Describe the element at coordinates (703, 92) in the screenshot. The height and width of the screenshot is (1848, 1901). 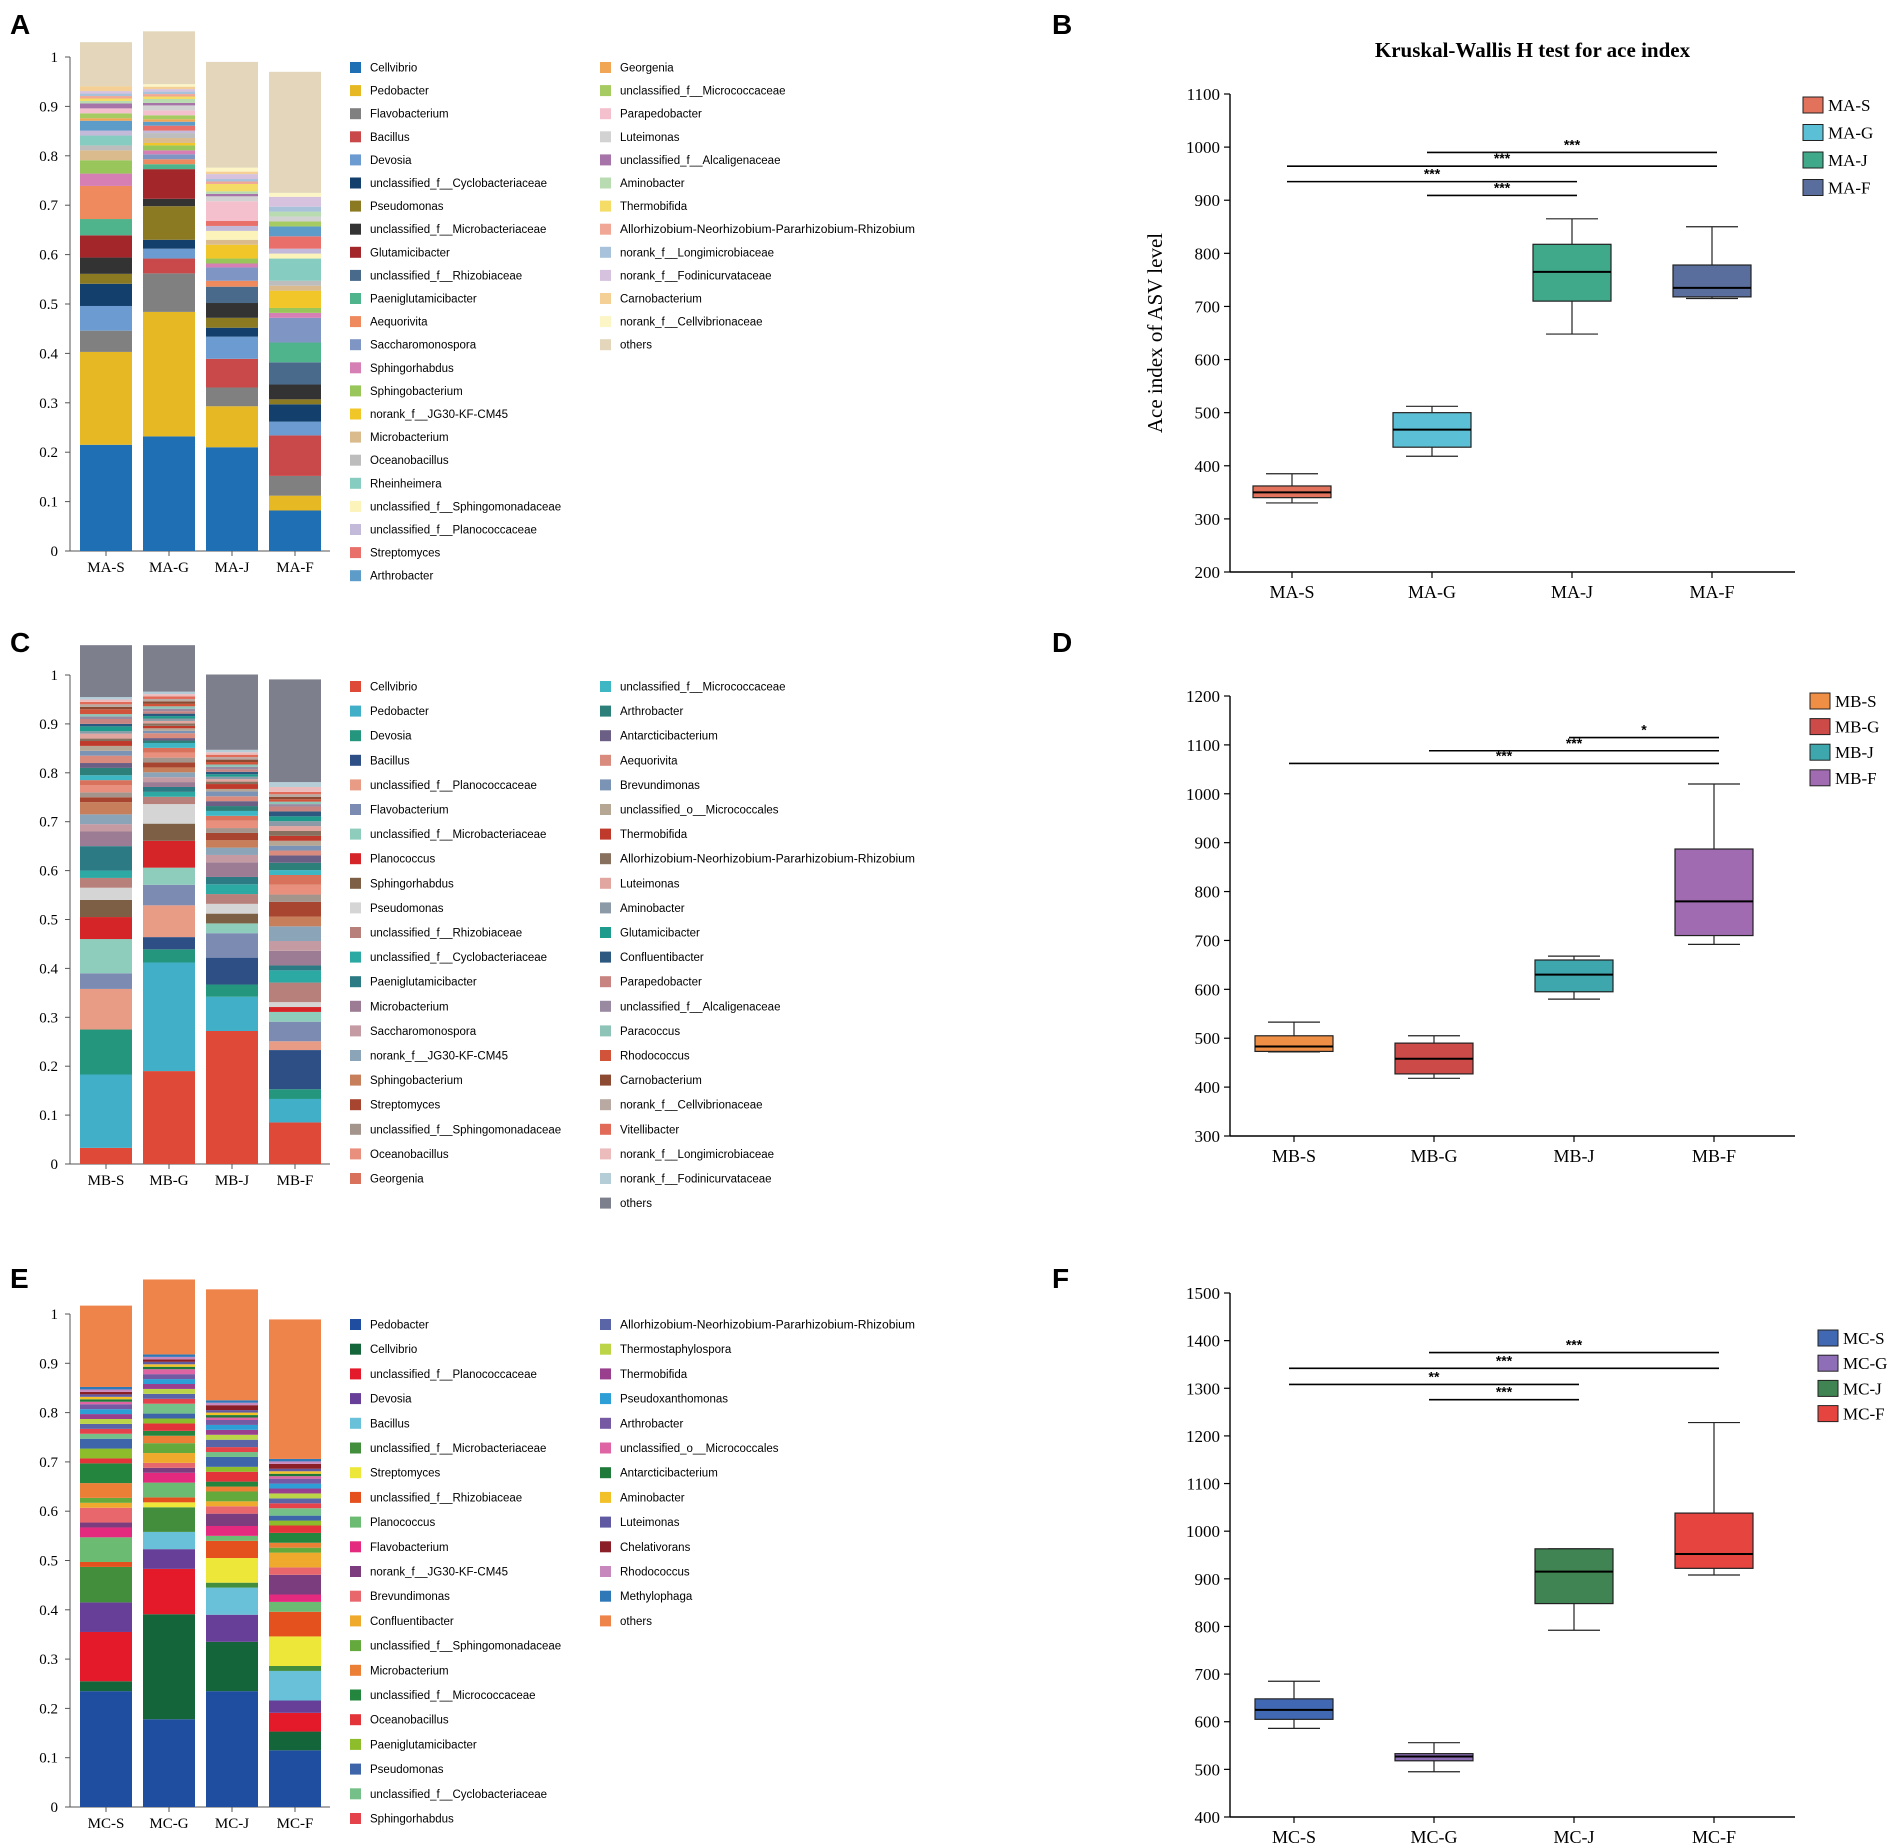
I see `legend-label: unclassified_f__Micrococcaceae` at that location.